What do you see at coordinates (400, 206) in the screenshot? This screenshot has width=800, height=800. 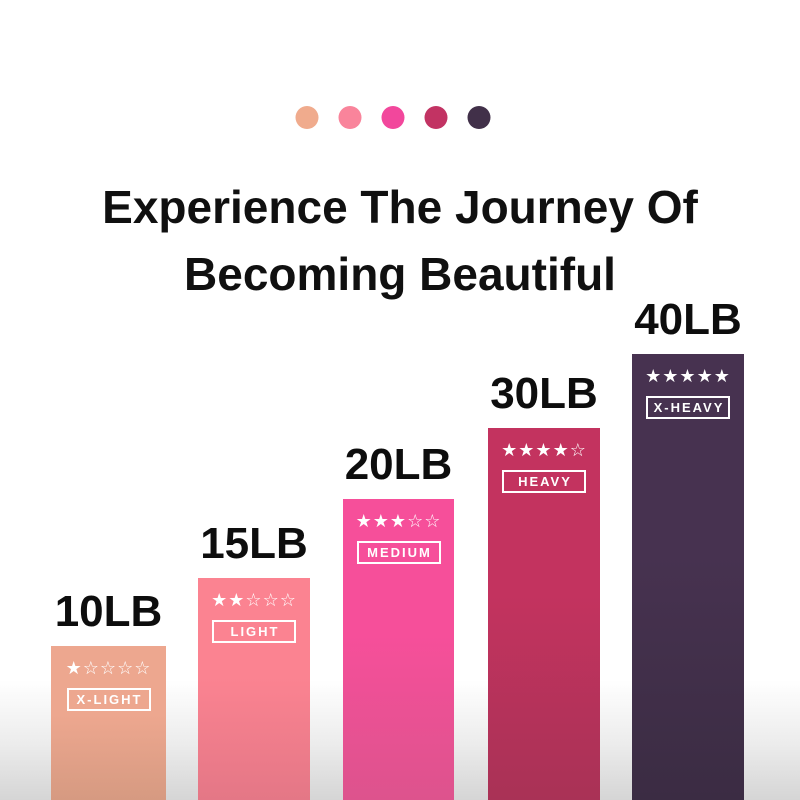 I see `page-title-line1: Experience The Journey Of` at bounding box center [400, 206].